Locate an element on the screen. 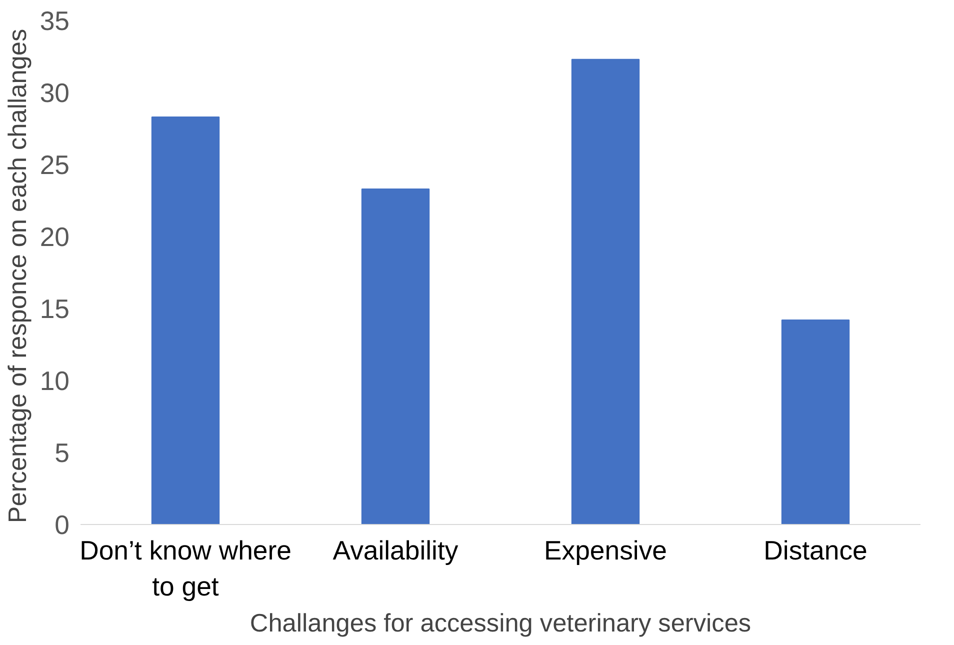  x-tick-label: Availability is located at coordinates (395, 551).